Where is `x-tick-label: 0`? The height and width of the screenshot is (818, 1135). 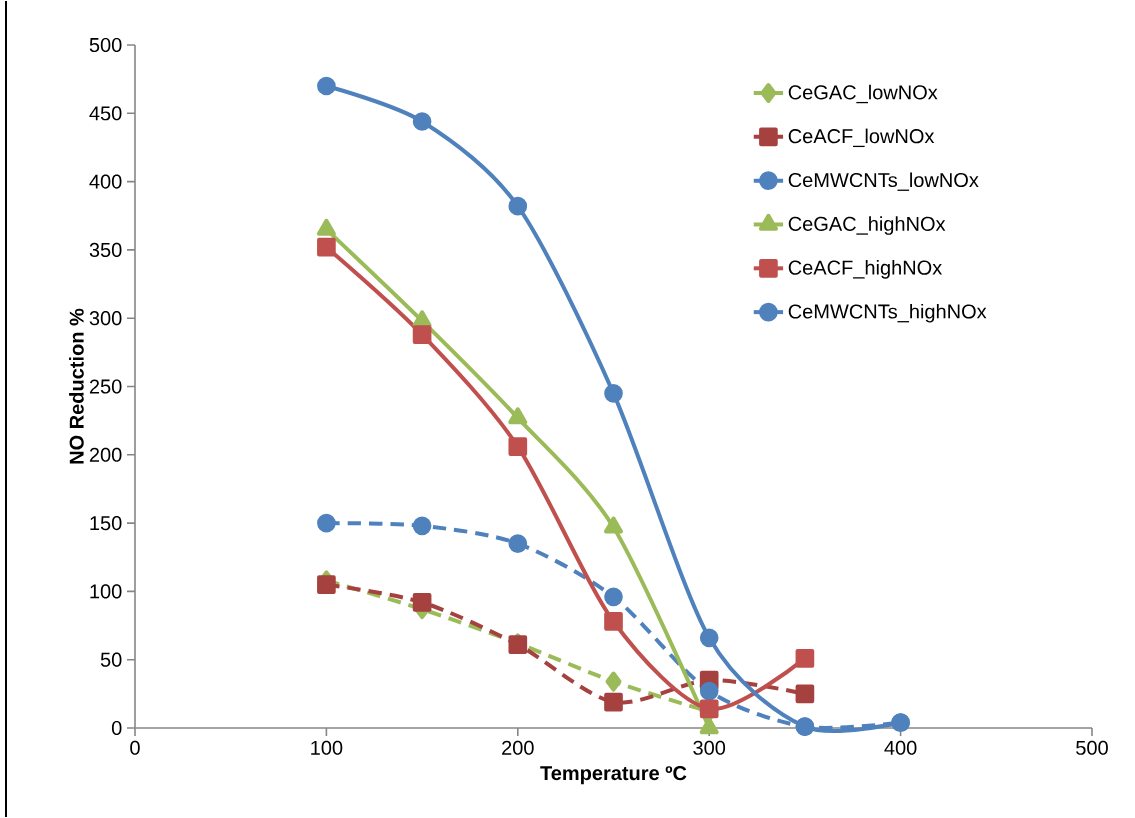 x-tick-label: 0 is located at coordinates (135, 747).